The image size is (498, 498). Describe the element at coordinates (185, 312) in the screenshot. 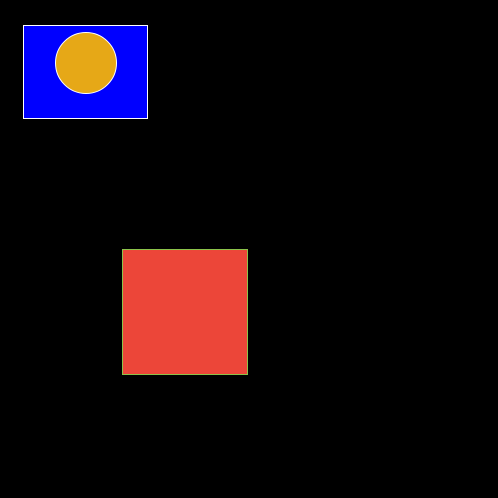

I see `red-square` at that location.